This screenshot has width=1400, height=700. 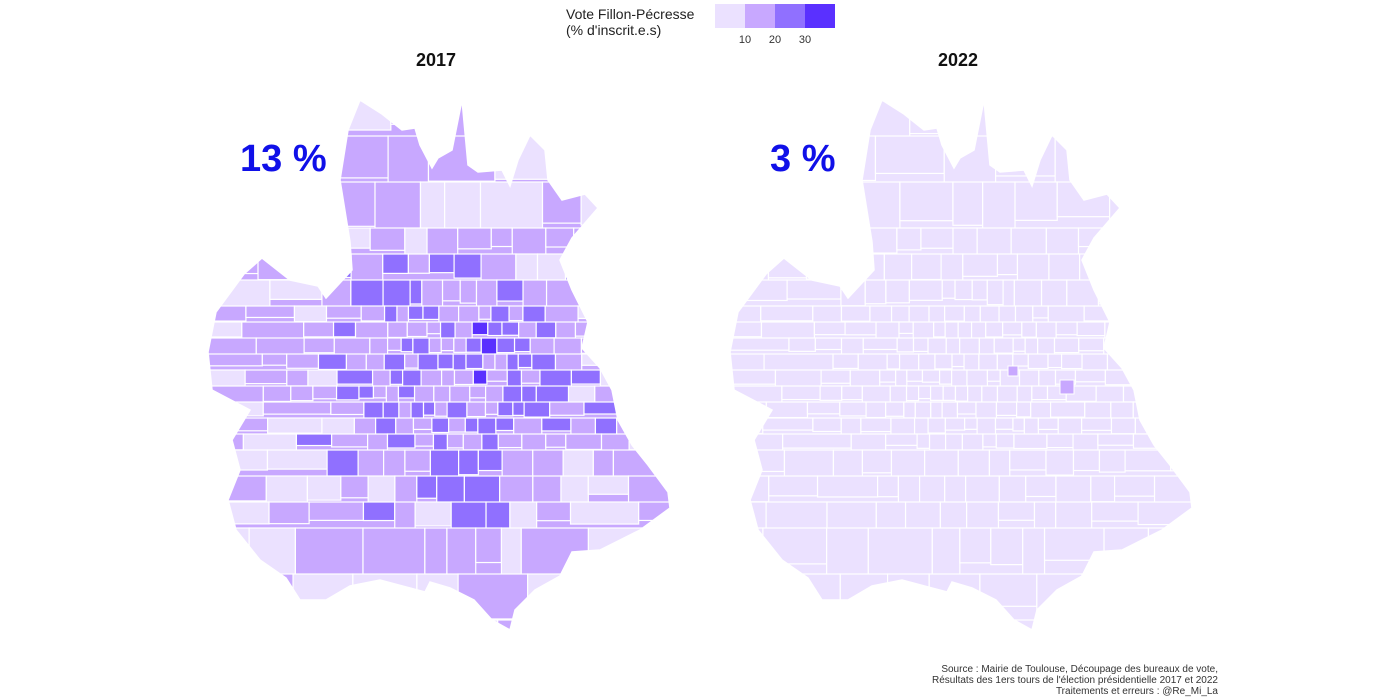 What do you see at coordinates (803, 159) in the screenshot?
I see `stat-2022: 3 %` at bounding box center [803, 159].